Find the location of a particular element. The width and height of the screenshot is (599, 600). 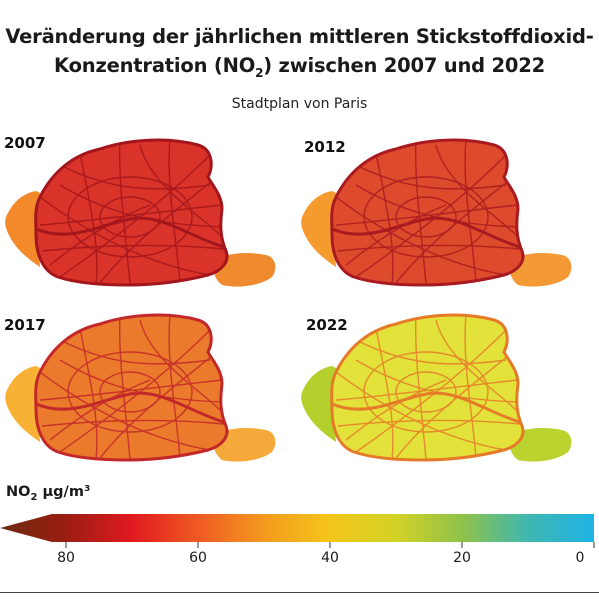

title-line-2-post: ) zwischen 2007 und 2022 is located at coordinates (404, 65).